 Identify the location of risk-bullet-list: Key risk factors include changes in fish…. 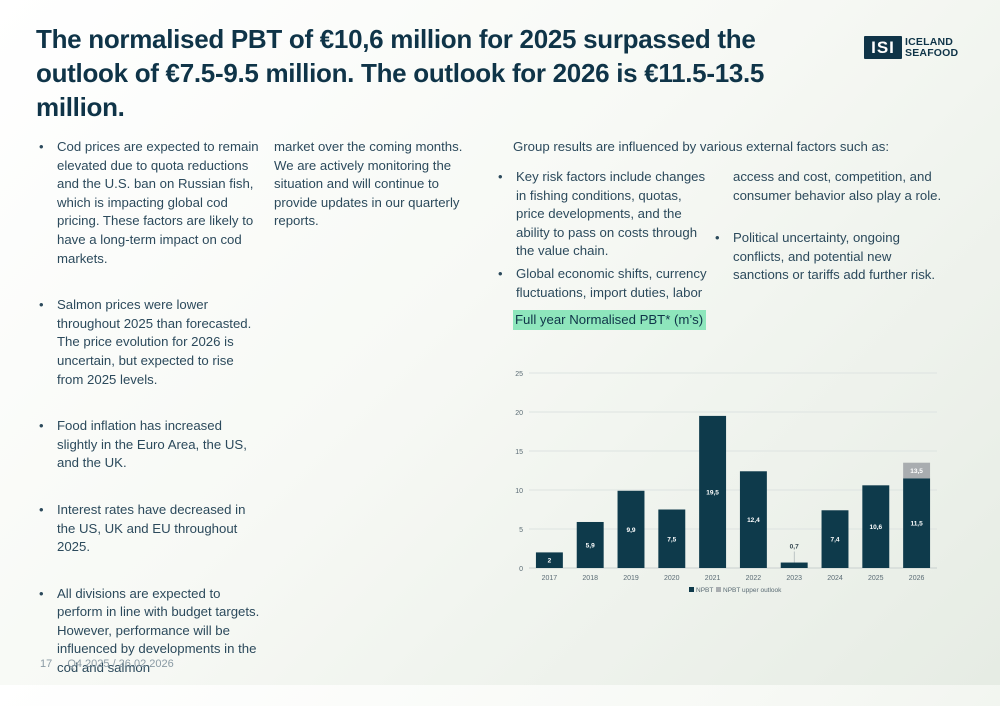
(601, 237).